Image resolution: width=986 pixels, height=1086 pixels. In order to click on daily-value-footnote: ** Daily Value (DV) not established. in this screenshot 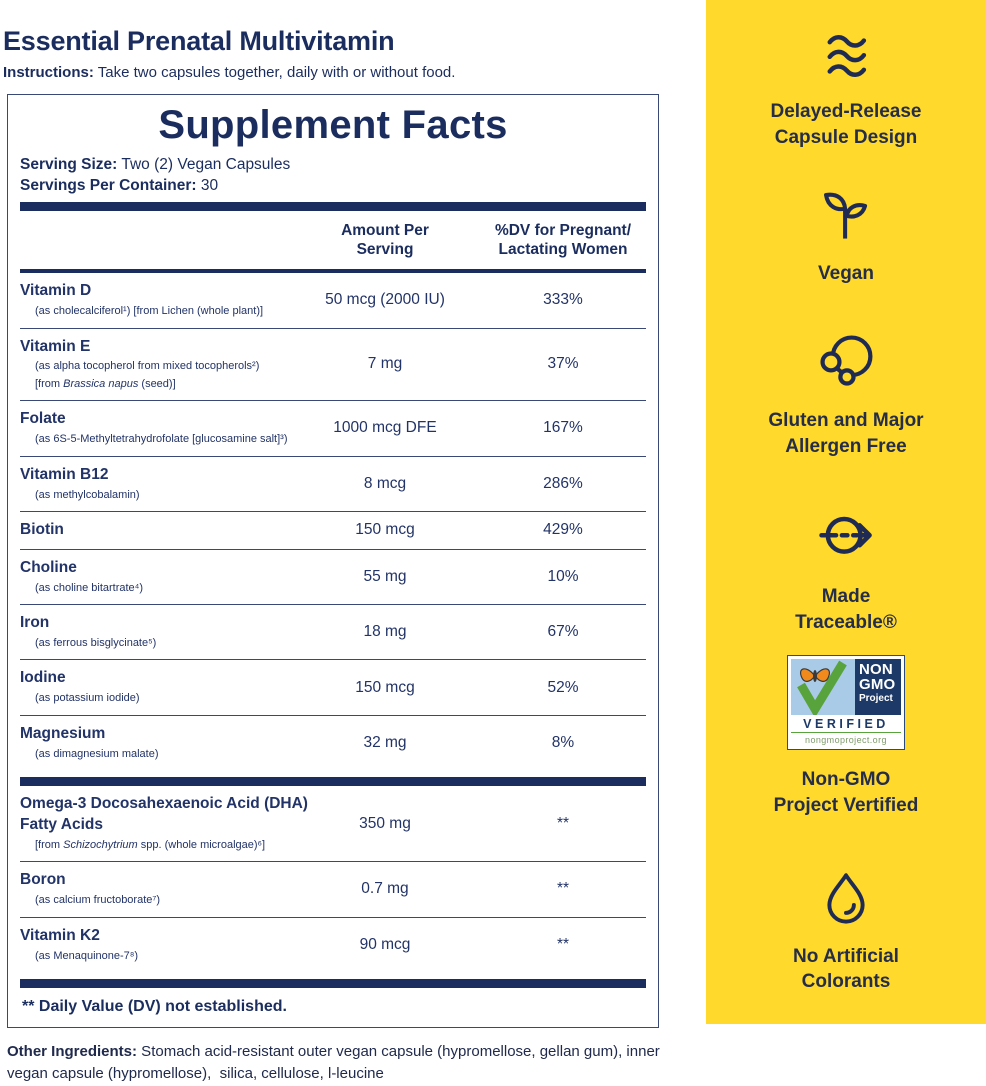, I will do `click(154, 1006)`.